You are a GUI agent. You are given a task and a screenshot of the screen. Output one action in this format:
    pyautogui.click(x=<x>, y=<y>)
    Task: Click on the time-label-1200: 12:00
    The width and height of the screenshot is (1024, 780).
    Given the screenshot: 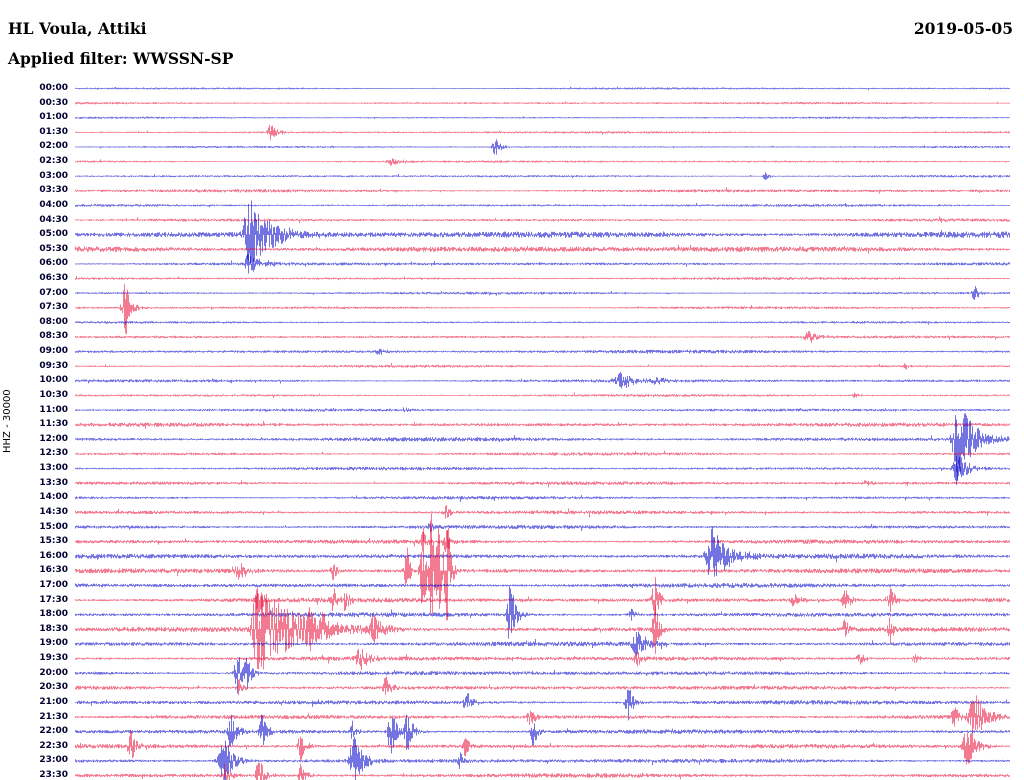 What is the action you would take?
    pyautogui.click(x=53, y=438)
    